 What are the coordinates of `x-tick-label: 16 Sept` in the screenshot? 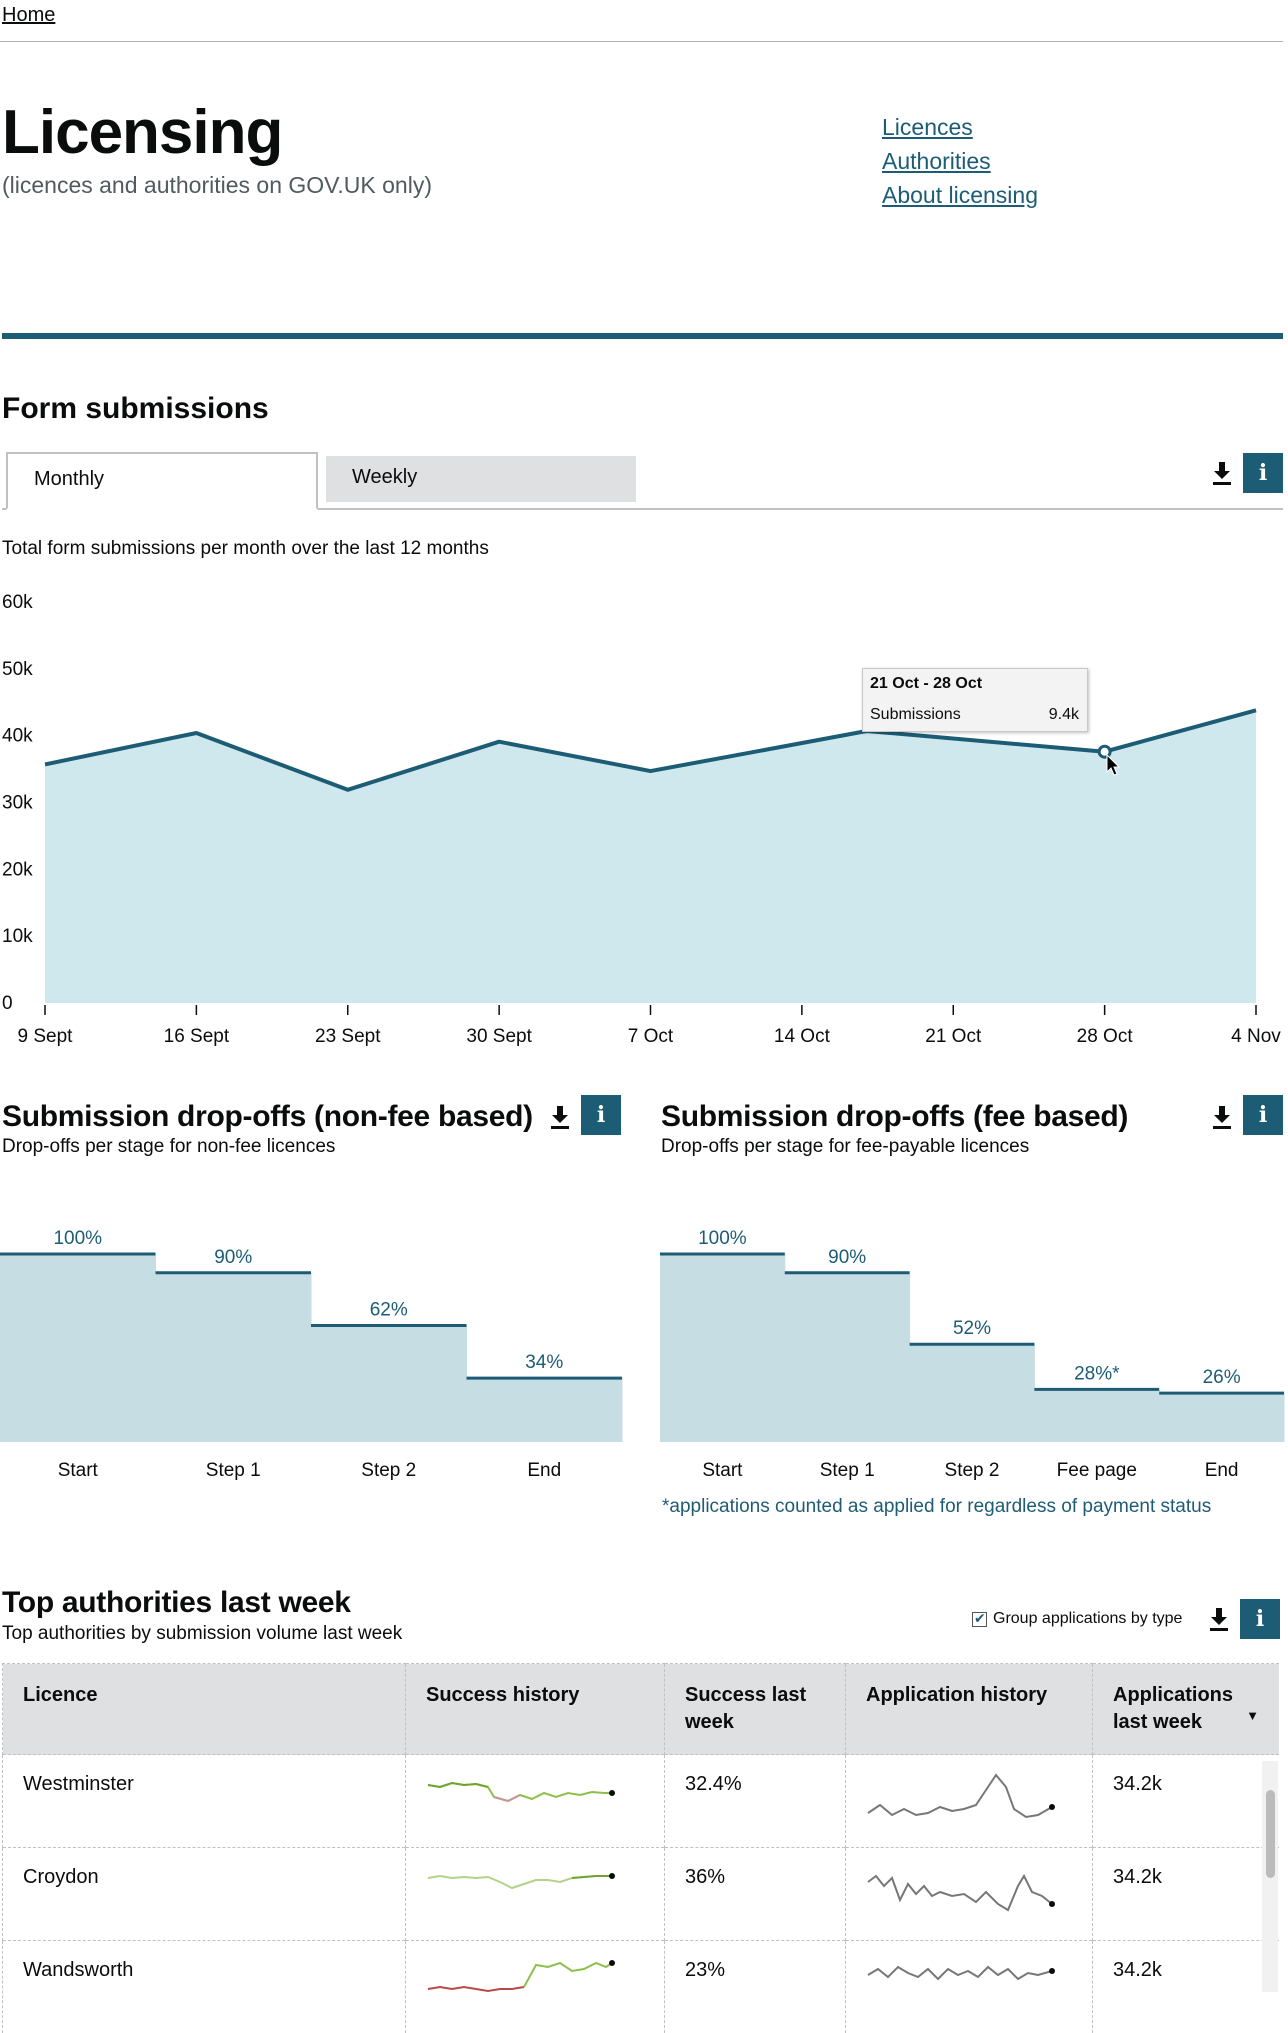 It's located at (197, 1036).